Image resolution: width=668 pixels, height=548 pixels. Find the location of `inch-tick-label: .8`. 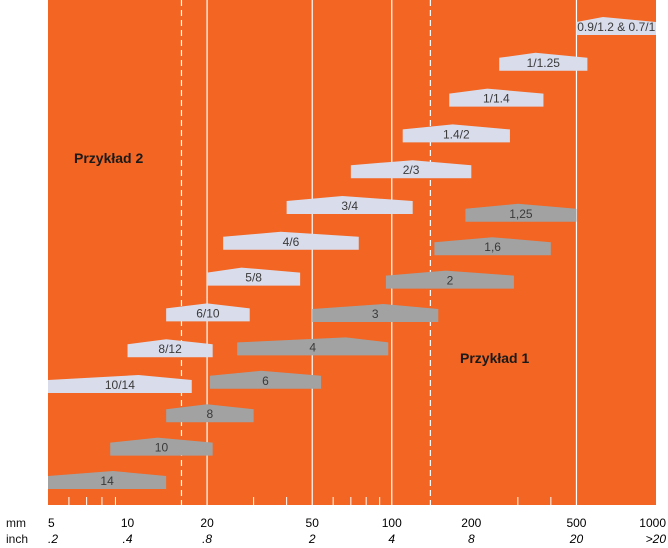

inch-tick-label: .8 is located at coordinates (207, 539).